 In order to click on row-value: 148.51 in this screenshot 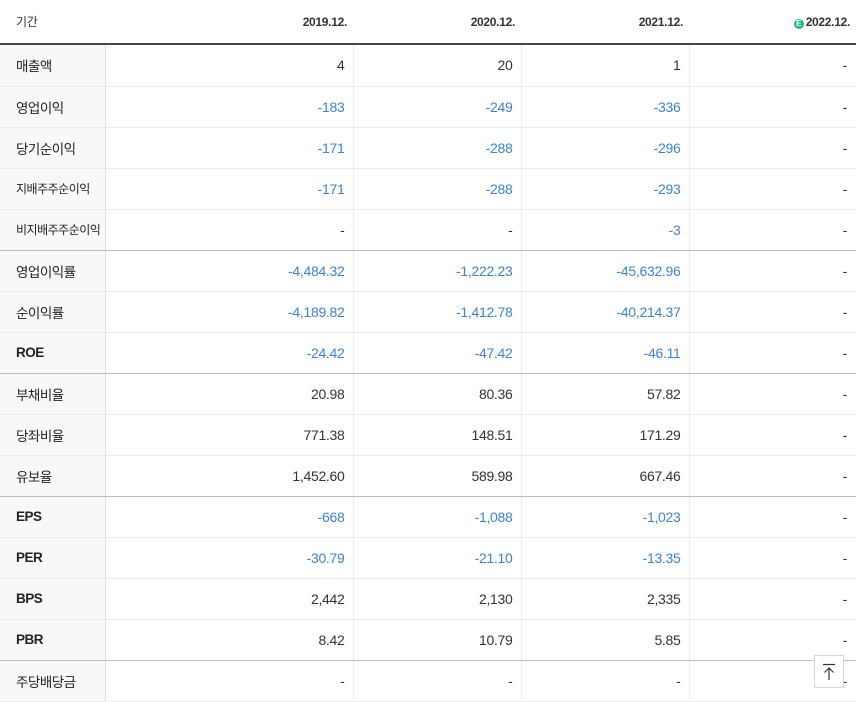, I will do `click(437, 435)`.